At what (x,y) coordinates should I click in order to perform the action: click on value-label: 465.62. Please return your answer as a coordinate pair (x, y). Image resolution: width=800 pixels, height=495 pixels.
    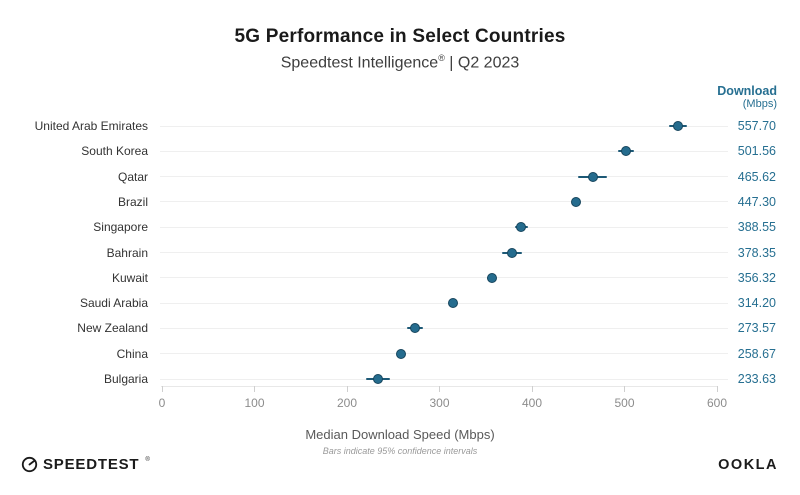
    Looking at the image, I should click on (756, 176).